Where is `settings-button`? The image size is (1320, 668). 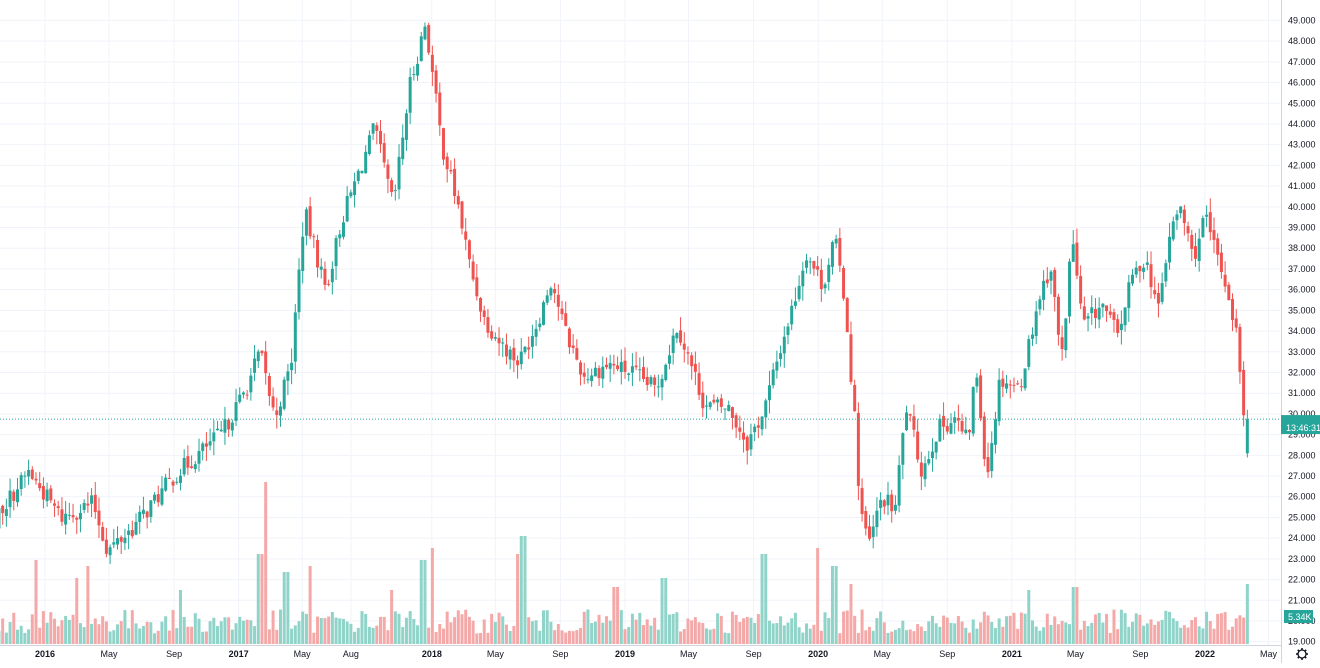 settings-button is located at coordinates (1302, 654).